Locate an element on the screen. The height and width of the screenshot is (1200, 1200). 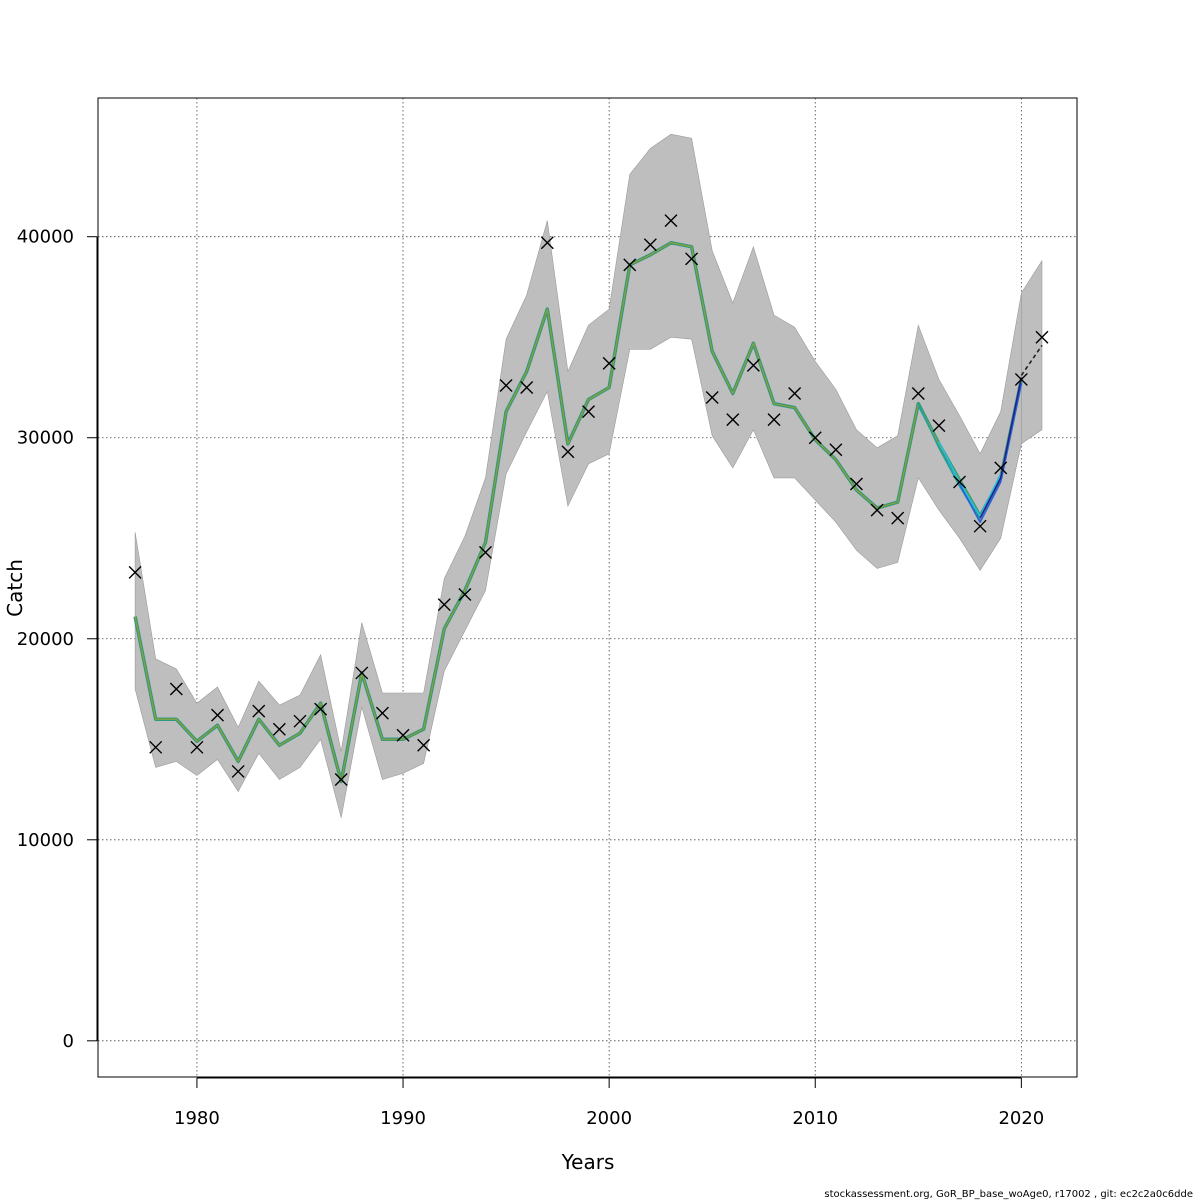
y-axis-title: Catch is located at coordinates (15, 588).